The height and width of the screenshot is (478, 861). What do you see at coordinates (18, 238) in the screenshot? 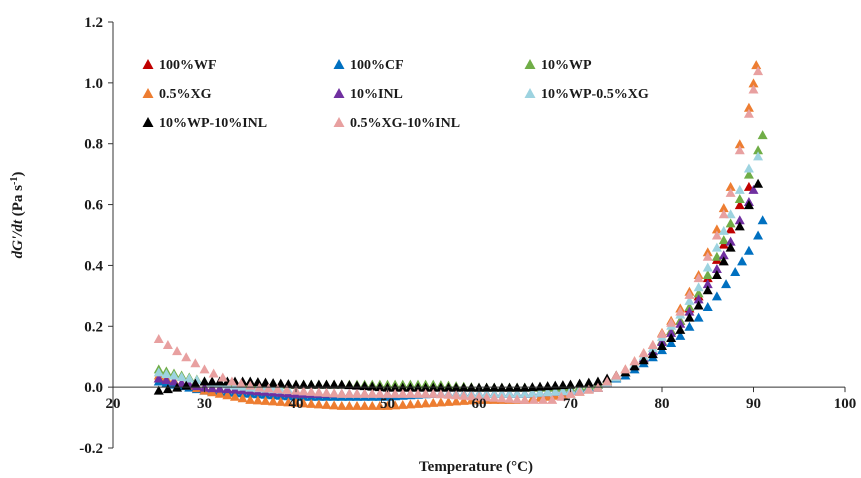
I see `y-axis-title-symbol: dG'/dt` at bounding box center [18, 238].